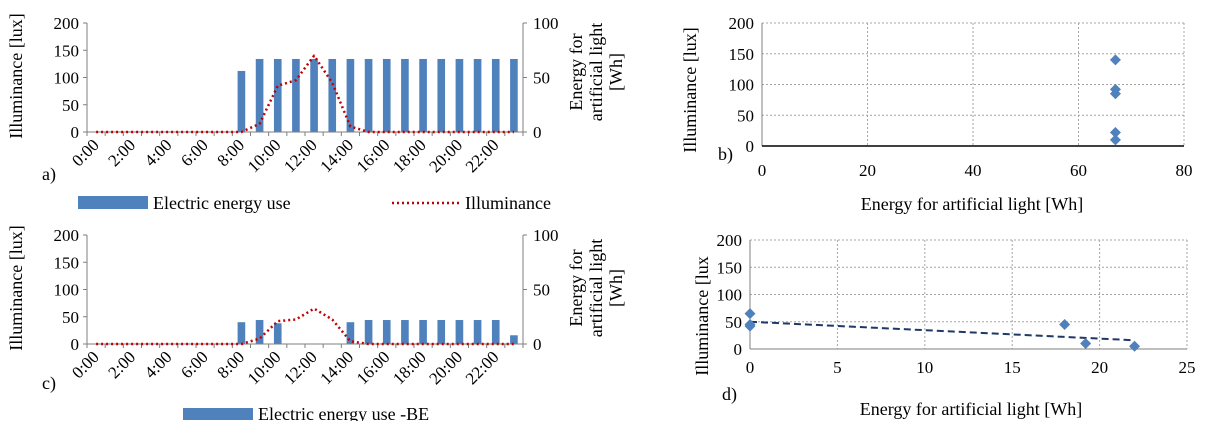  Describe the element at coordinates (616, 288) in the screenshot. I see `panel-c-y2label-line3: [Wh]` at that location.